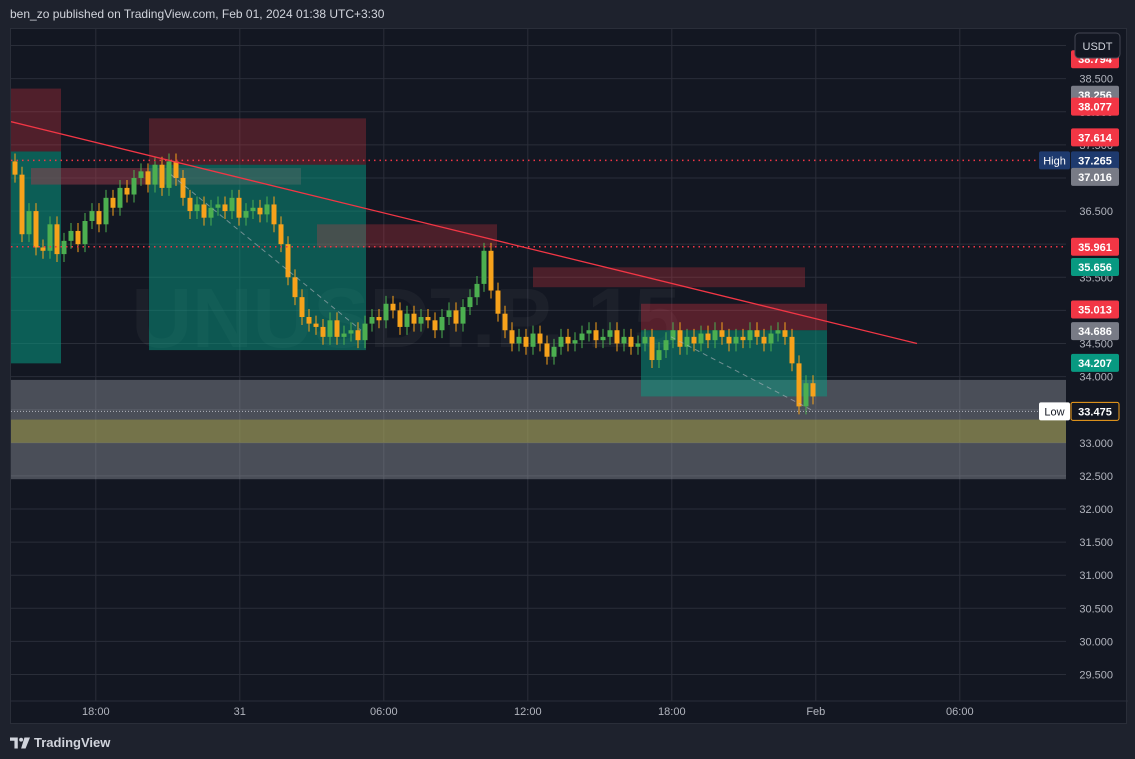  What do you see at coordinates (569, 709) in the screenshot?
I see `time-axis: 18:00 31 06:00 12:00 18:00 Feb 06:00` at bounding box center [569, 709].